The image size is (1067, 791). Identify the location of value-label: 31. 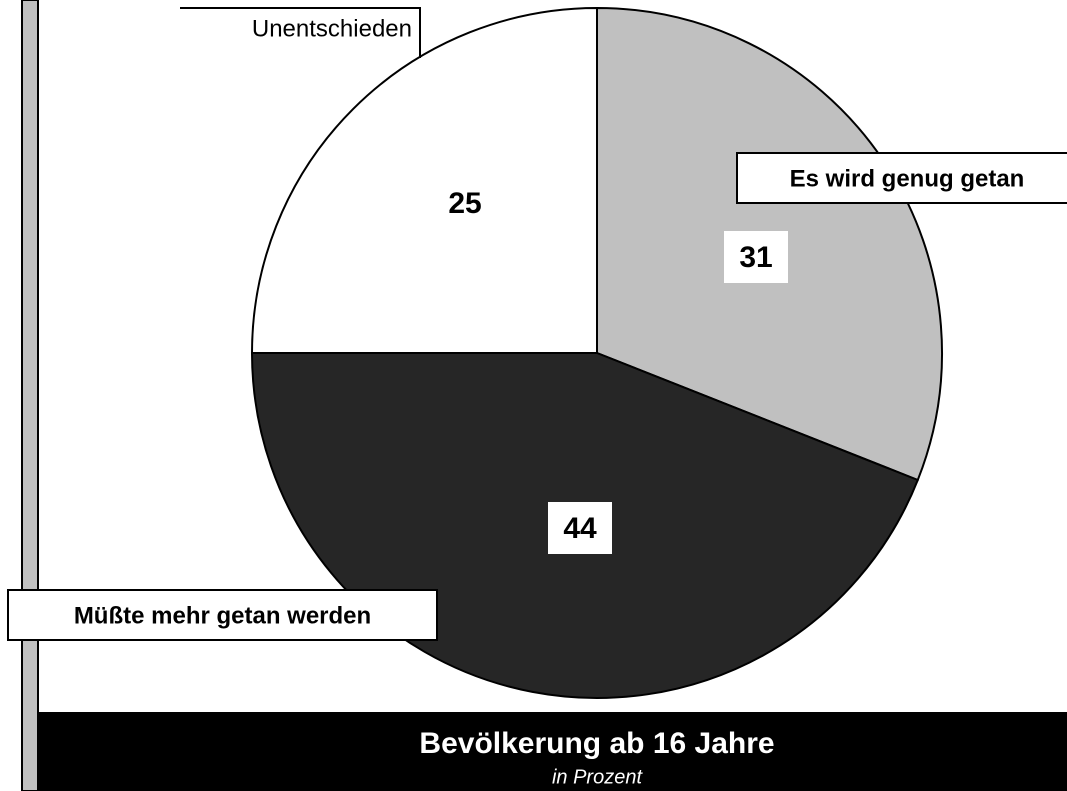
(755, 257).